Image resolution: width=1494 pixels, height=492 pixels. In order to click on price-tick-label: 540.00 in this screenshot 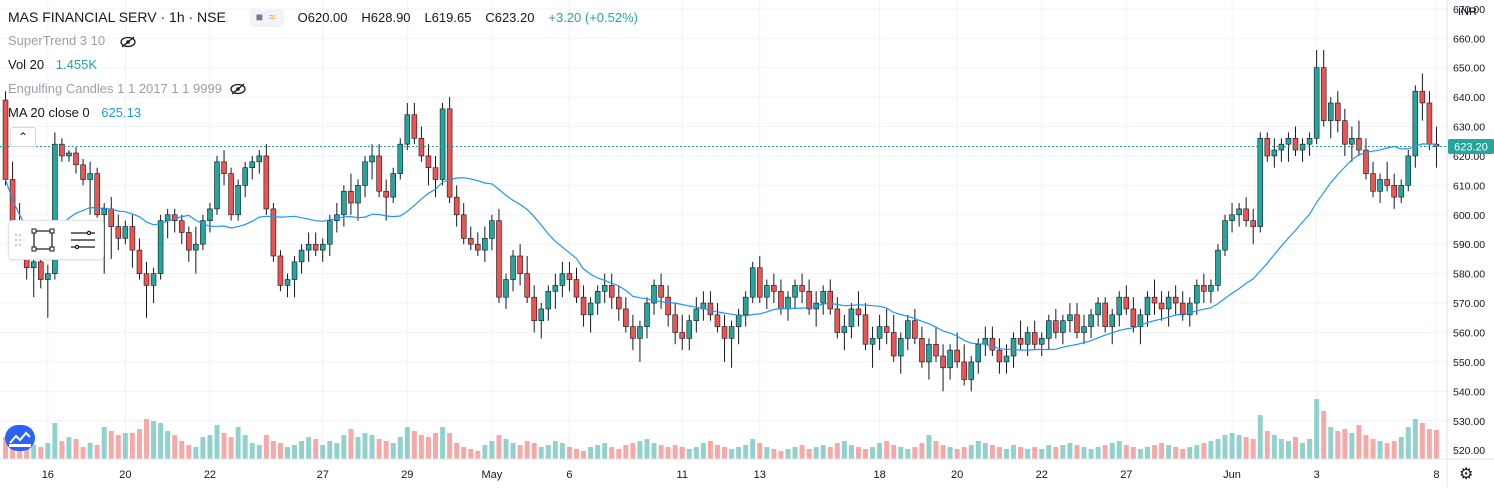, I will do `click(1469, 392)`.